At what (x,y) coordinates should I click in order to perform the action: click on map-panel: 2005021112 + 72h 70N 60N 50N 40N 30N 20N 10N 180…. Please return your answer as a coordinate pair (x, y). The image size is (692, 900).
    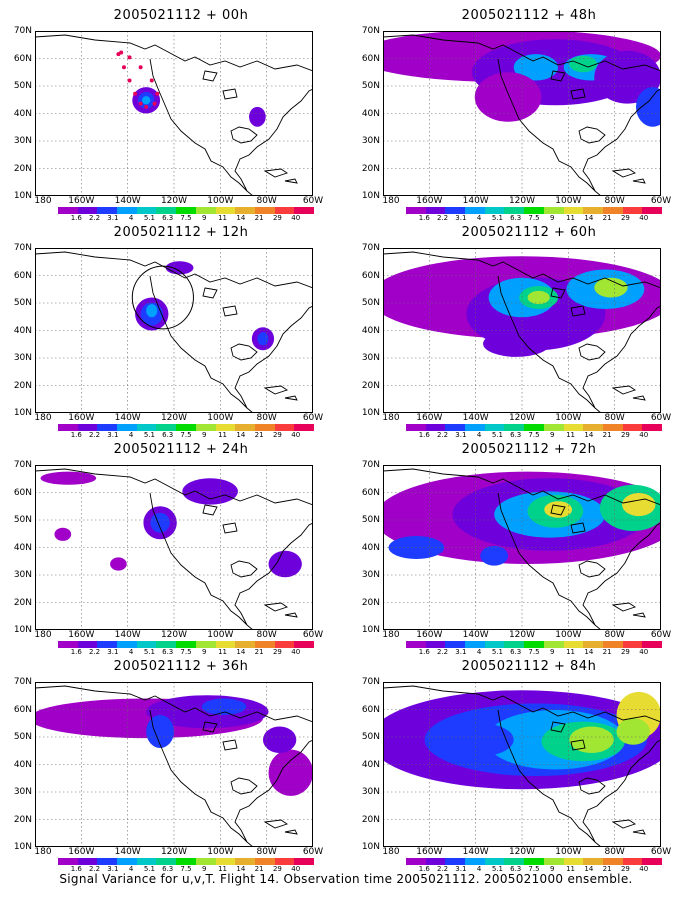
    Looking at the image, I should click on (515, 549).